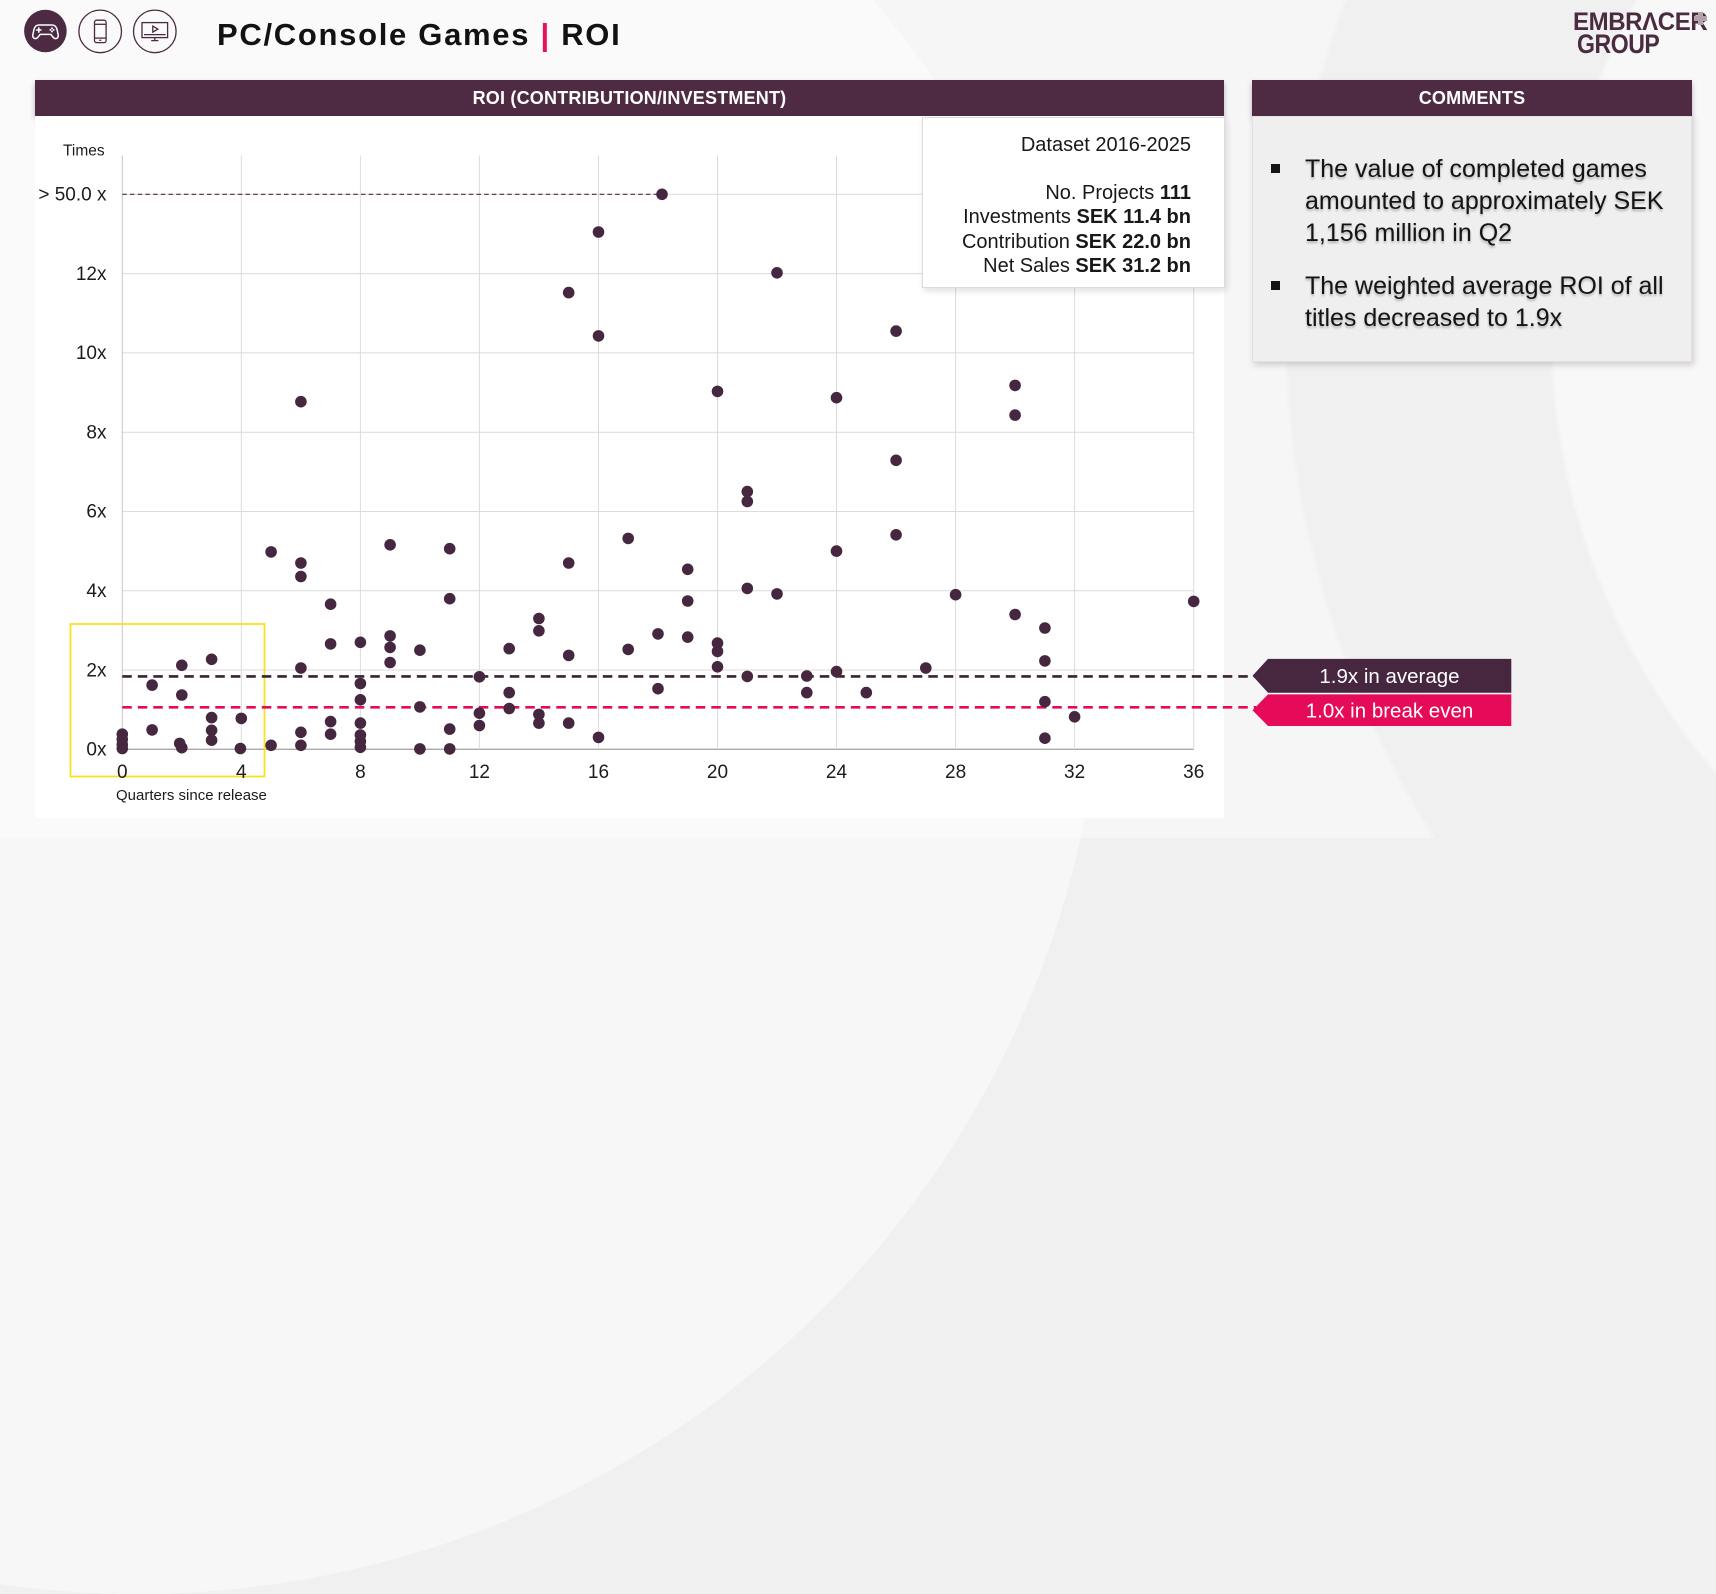 This screenshot has height=1594, width=1716. What do you see at coordinates (479, 772) in the screenshot?
I see `svg-text: 12` at bounding box center [479, 772].